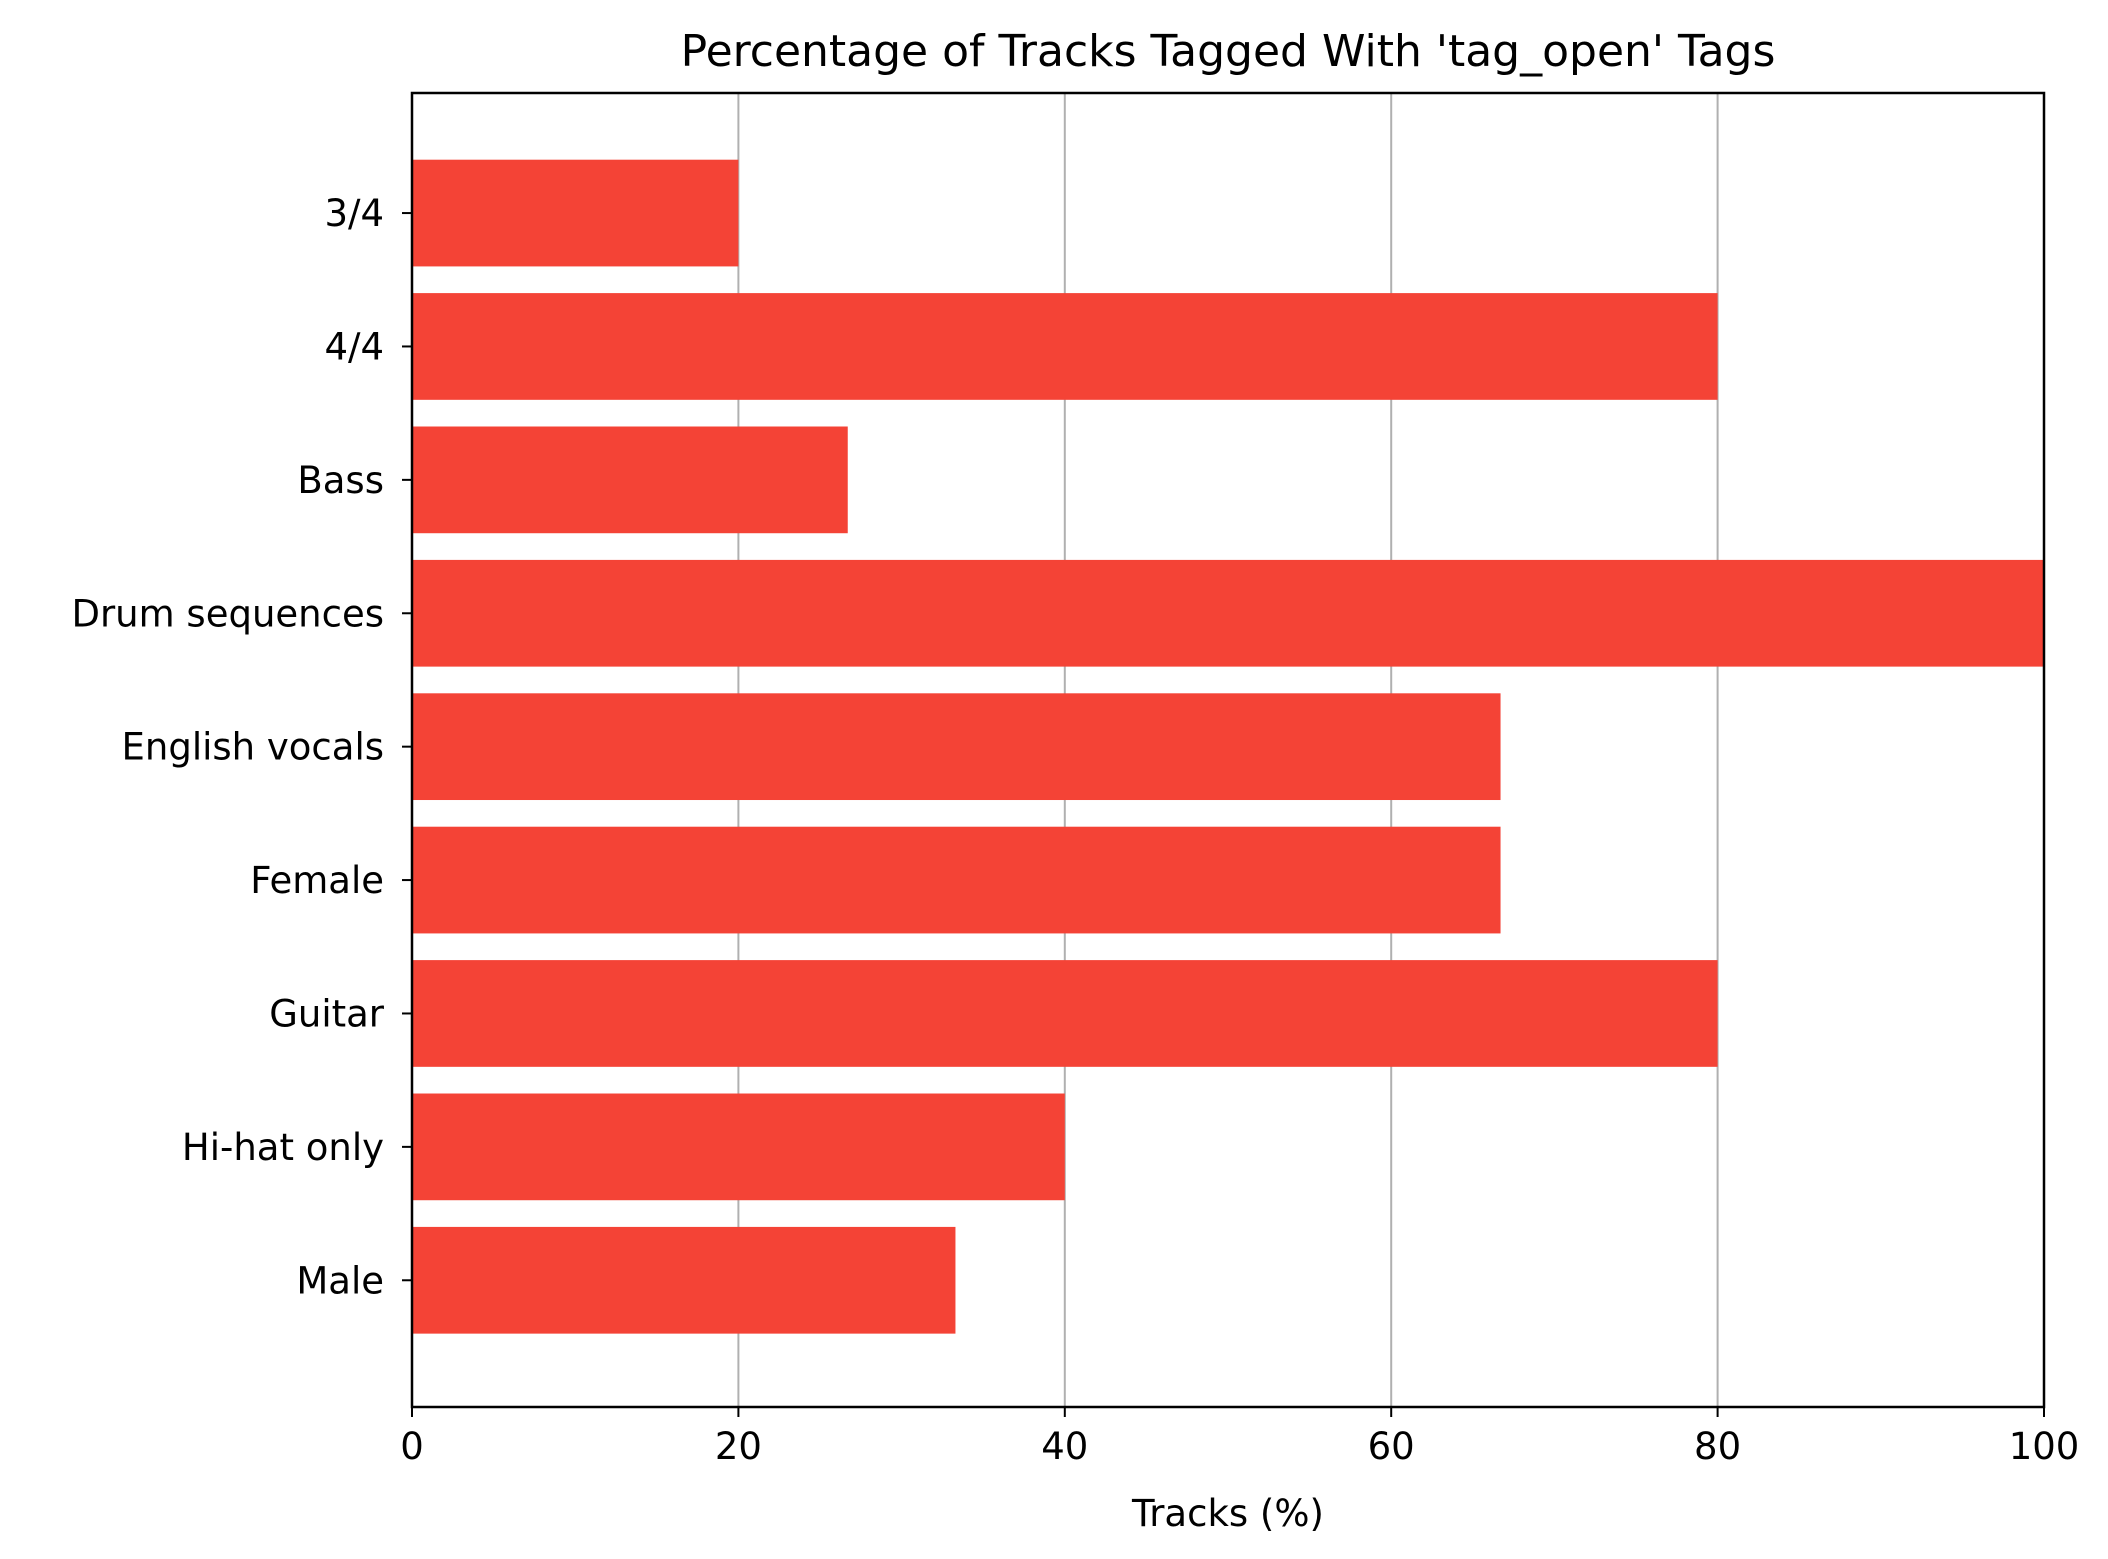  Describe the element at coordinates (283, 1147) in the screenshot. I see `y-tick-label: Hi-hat only` at that location.